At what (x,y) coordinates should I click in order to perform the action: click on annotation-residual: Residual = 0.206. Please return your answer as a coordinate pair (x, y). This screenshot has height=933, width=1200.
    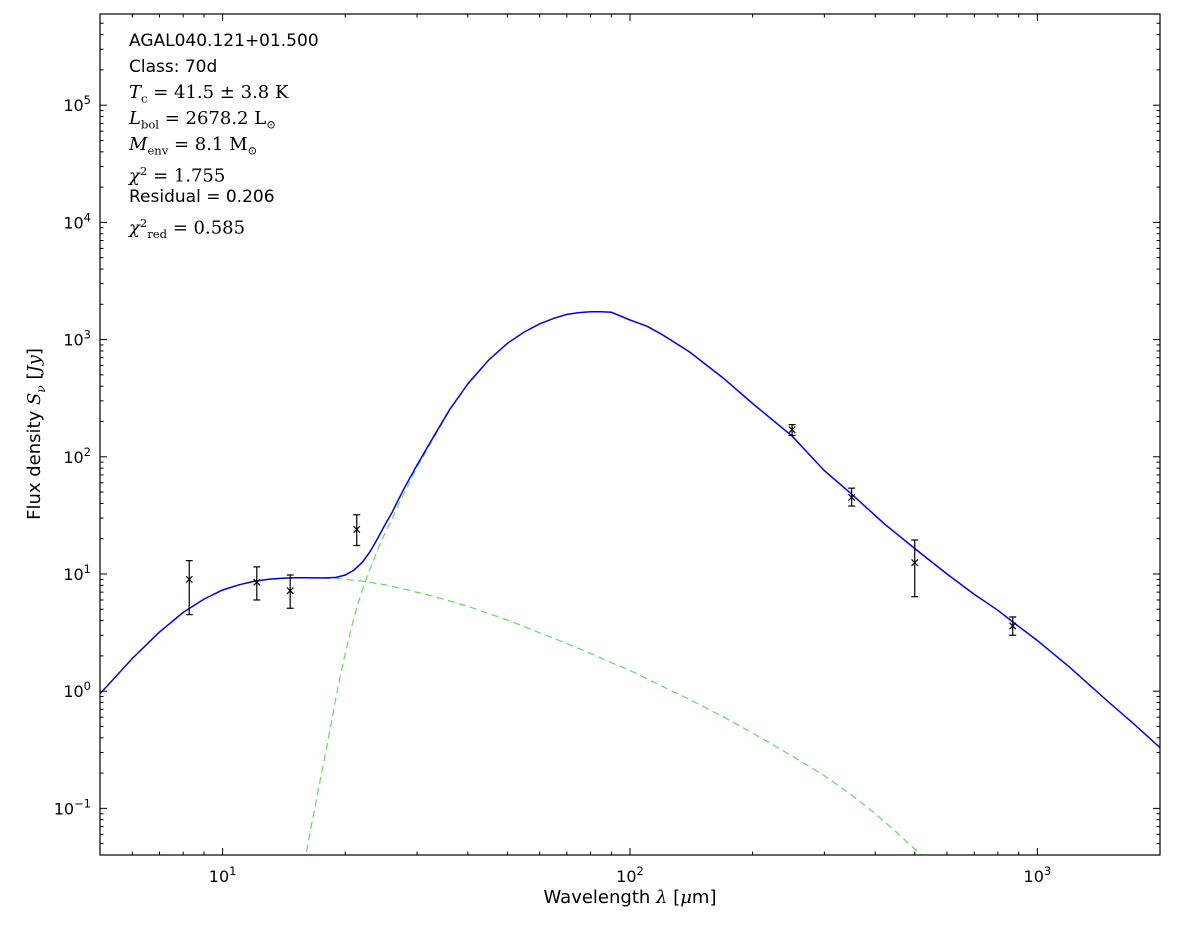
    Looking at the image, I should click on (202, 197).